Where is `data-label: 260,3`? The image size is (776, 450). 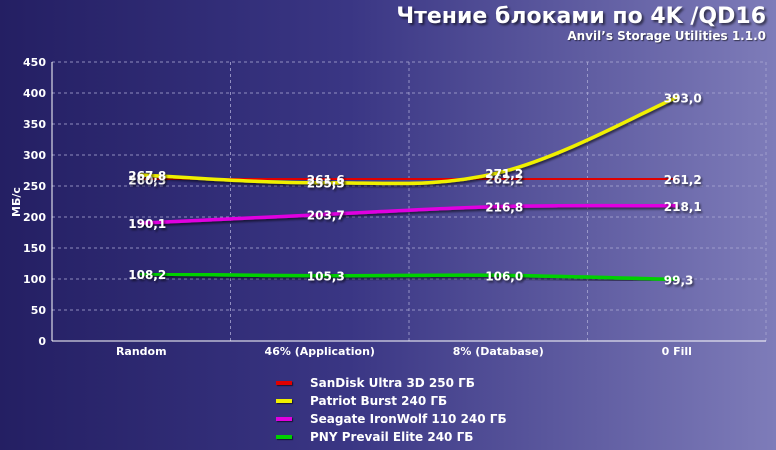 data-label: 260,3 is located at coordinates (147, 181).